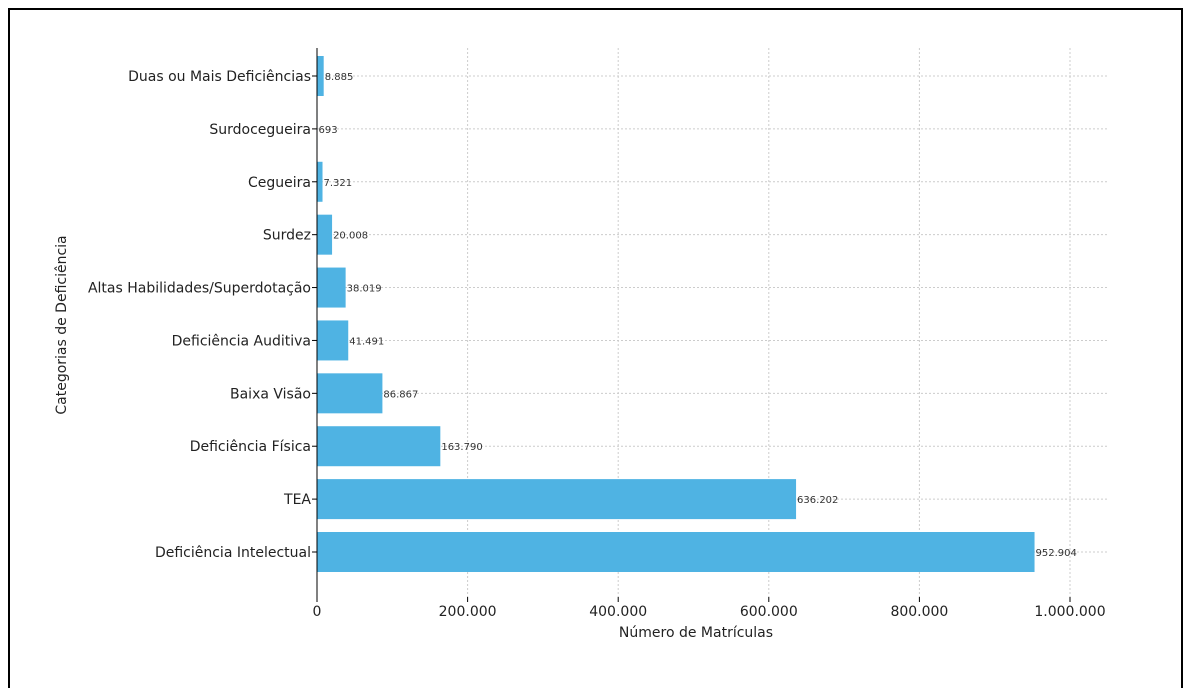 The height and width of the screenshot is (688, 1187). I want to click on y-axis-title: Categorias de Deficiência, so click(62, 324).